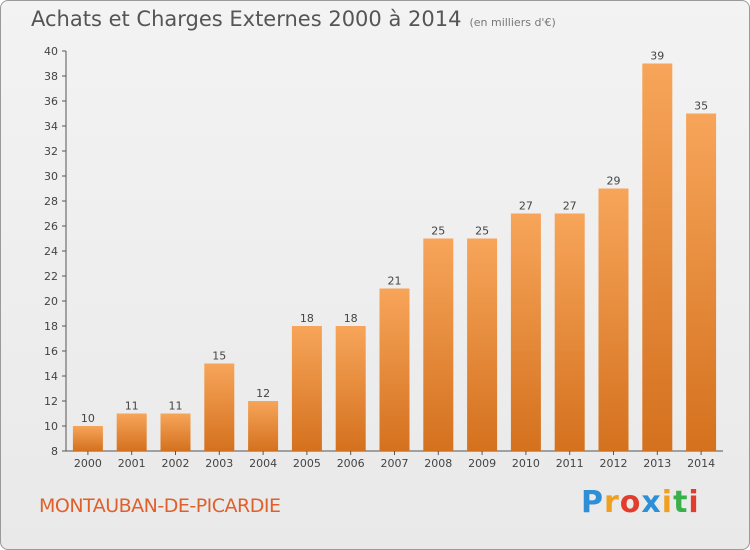 This screenshot has width=750, height=550. I want to click on x-tick-label-2013: 2013, so click(657, 463).